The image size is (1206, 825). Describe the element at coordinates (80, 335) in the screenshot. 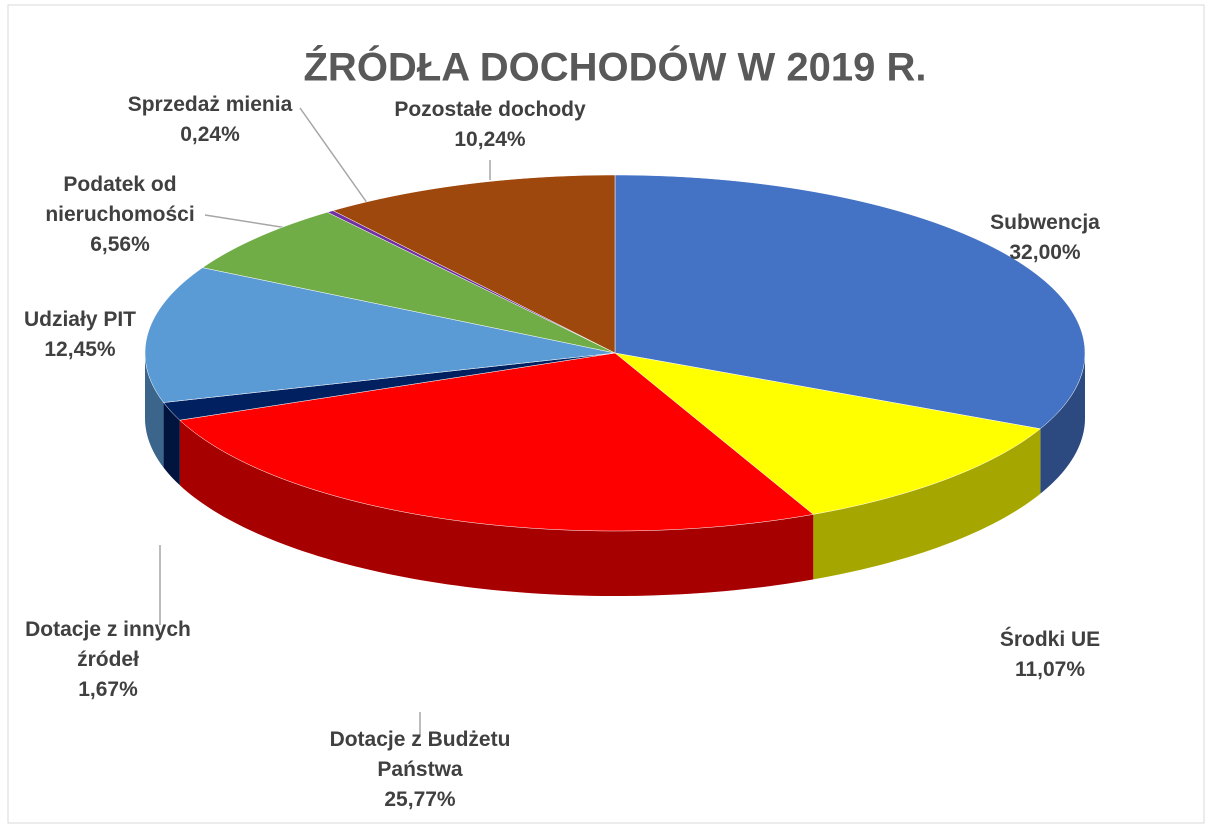

I see `data-label: Udziały PIT 12,45%` at that location.